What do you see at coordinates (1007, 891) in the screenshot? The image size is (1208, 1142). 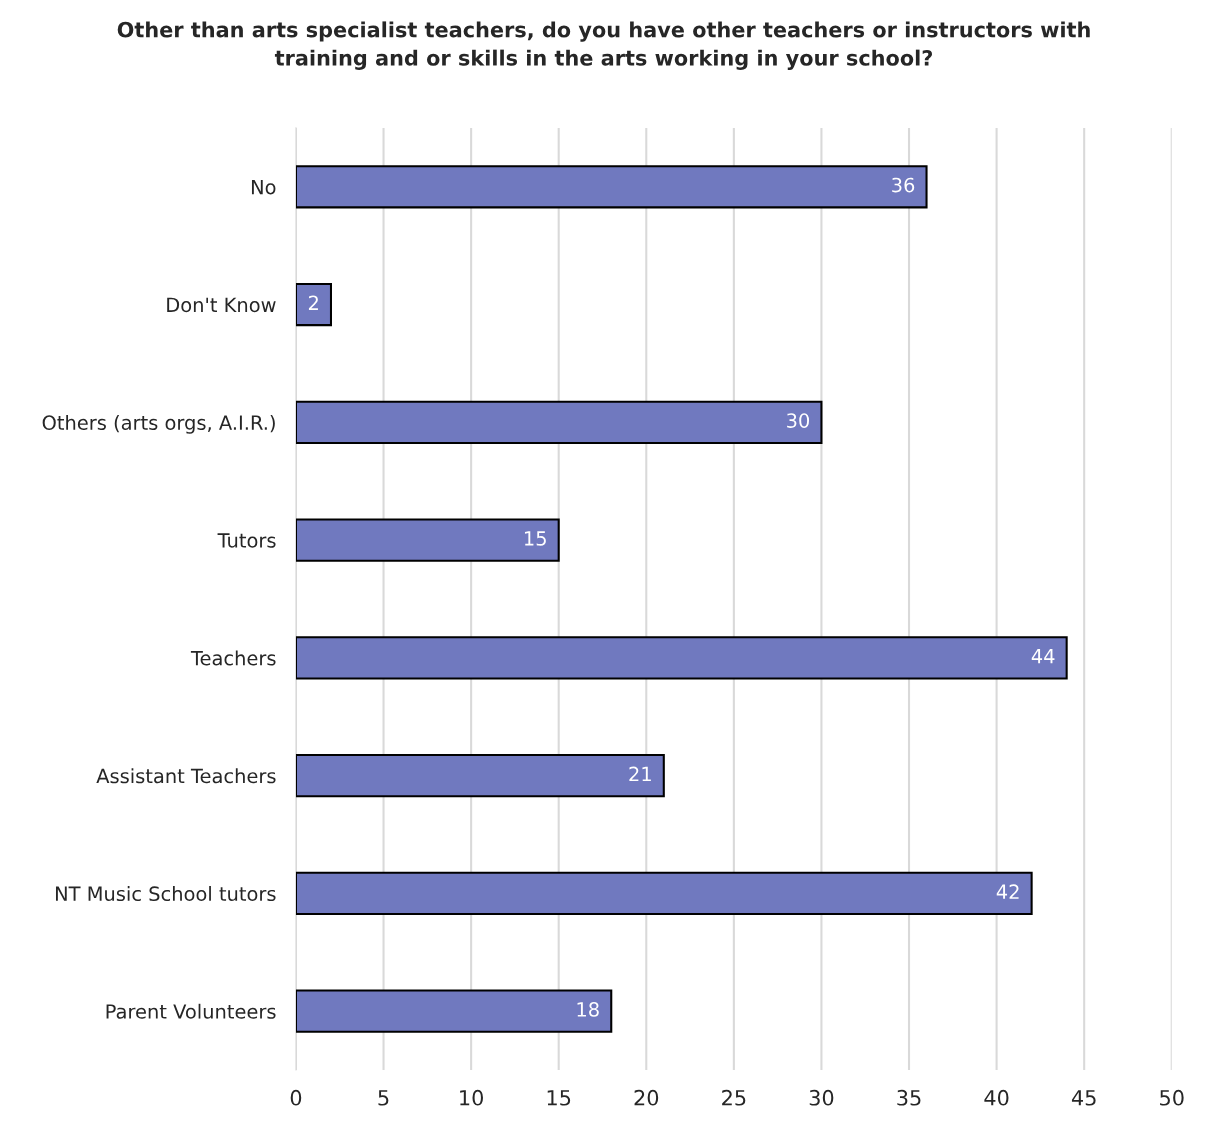 I see `data-label: 42` at bounding box center [1007, 891].